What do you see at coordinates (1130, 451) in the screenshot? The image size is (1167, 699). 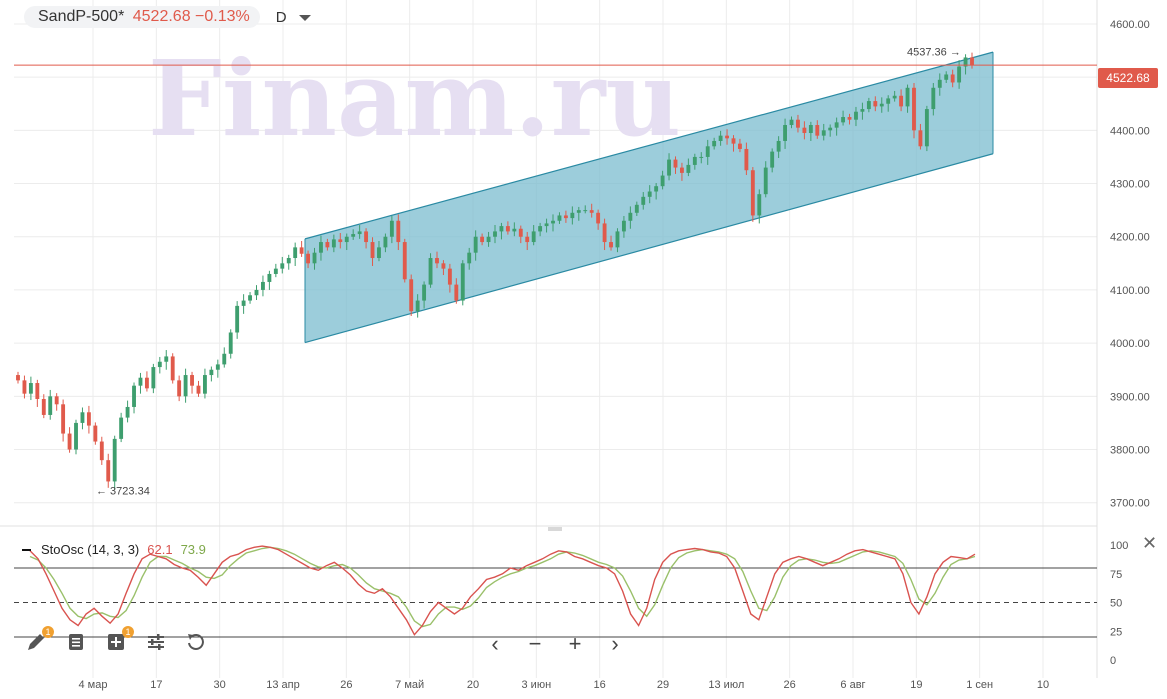 I see `price-tick-label: 3800.00` at bounding box center [1130, 451].